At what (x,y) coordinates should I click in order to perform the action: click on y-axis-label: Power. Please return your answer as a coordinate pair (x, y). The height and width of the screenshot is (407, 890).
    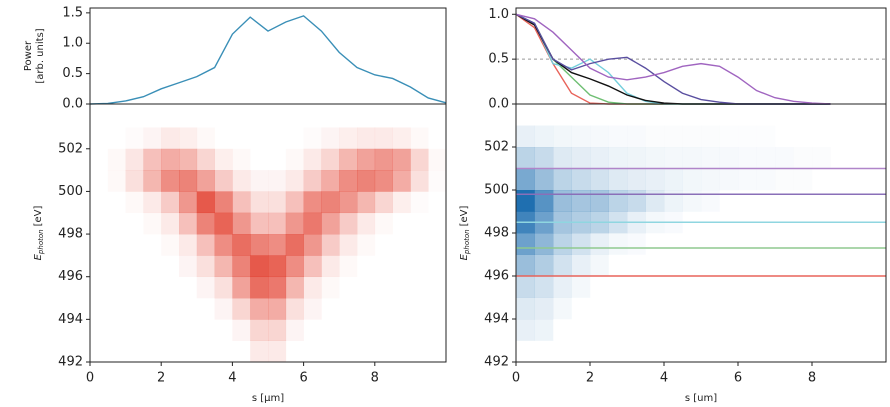
    Looking at the image, I should click on (28, 55).